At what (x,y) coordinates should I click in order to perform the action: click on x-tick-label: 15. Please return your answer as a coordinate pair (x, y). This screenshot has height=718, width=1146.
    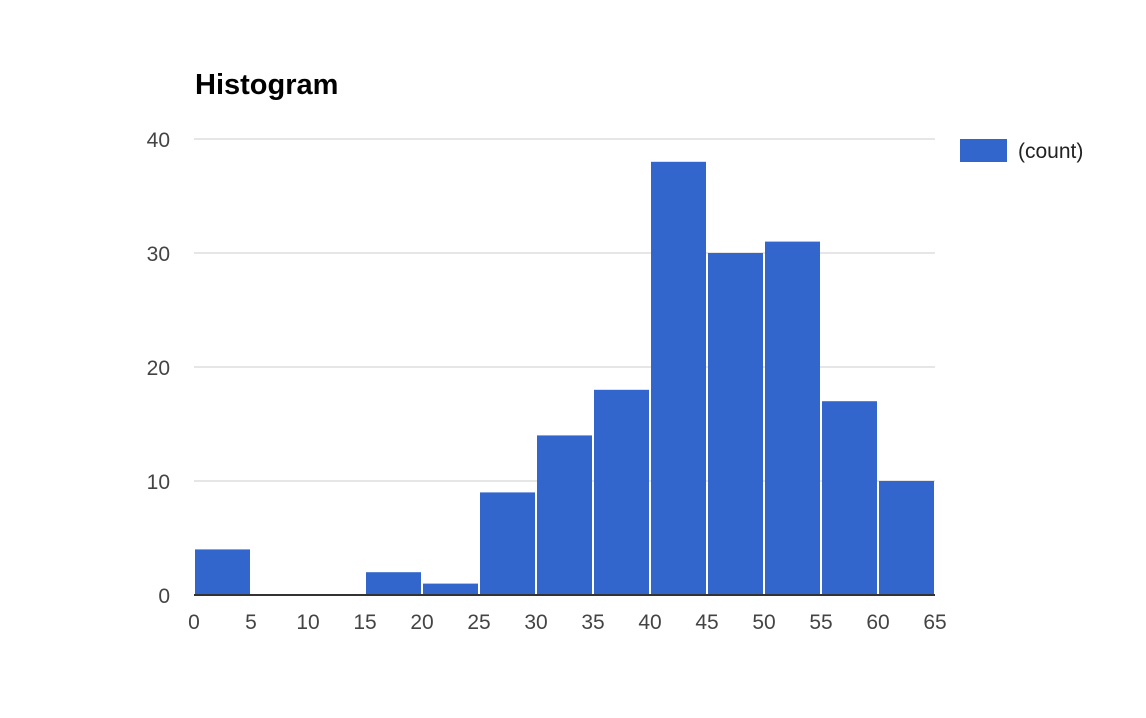
    Looking at the image, I should click on (364, 622).